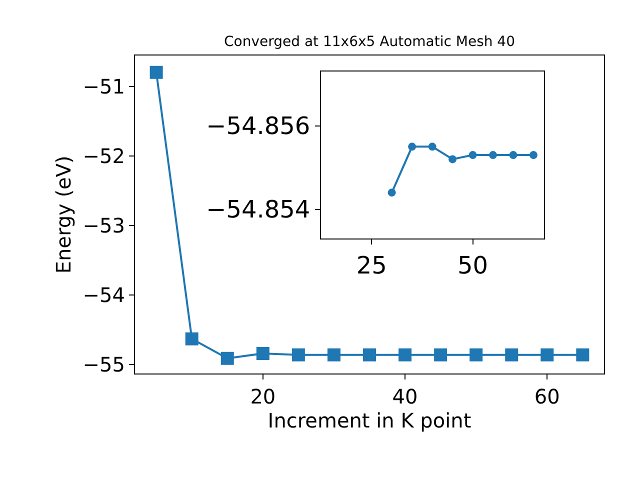 This screenshot has width=640, height=480. Describe the element at coordinates (103, 86) in the screenshot. I see `y-tick-label: −51` at that location.